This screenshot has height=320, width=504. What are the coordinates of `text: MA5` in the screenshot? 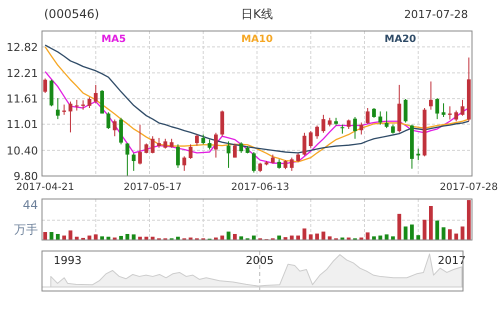 It's located at (113, 39).